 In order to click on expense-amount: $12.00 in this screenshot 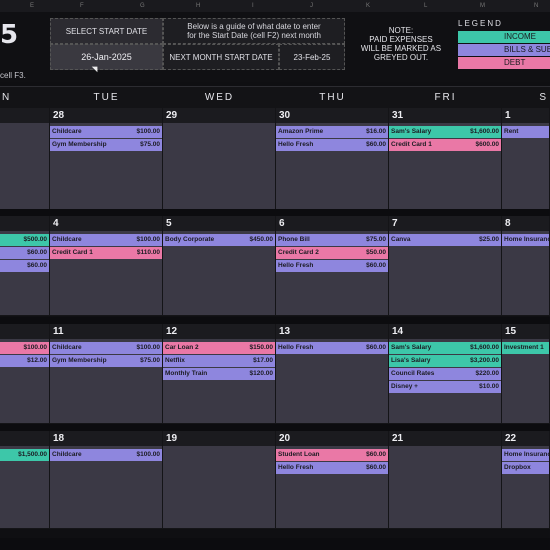, I will do `click(37, 360)`.